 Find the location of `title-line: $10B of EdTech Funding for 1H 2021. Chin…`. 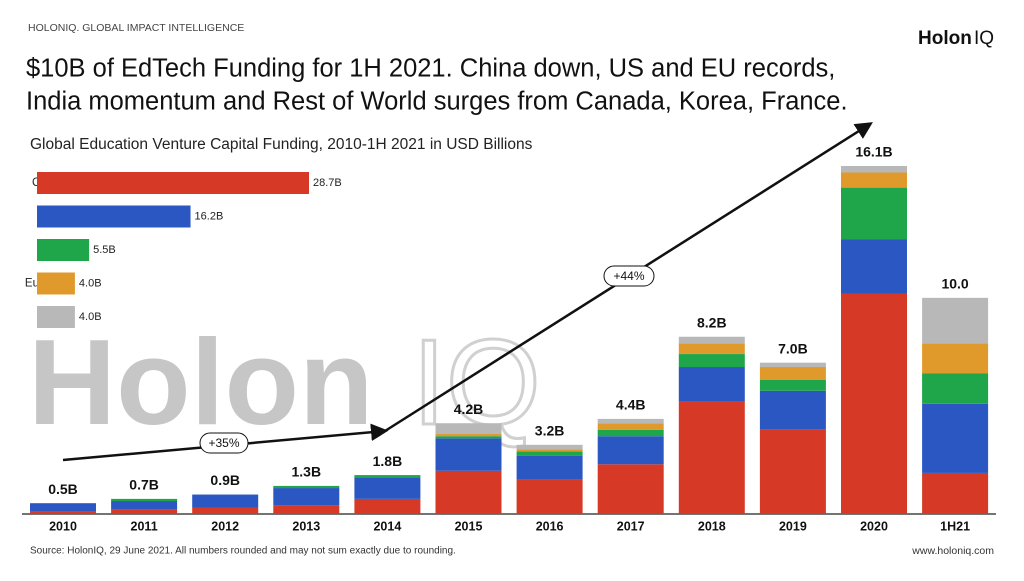

title-line: $10B of EdTech Funding for 1H 2021. Chin… is located at coordinates (430, 69).